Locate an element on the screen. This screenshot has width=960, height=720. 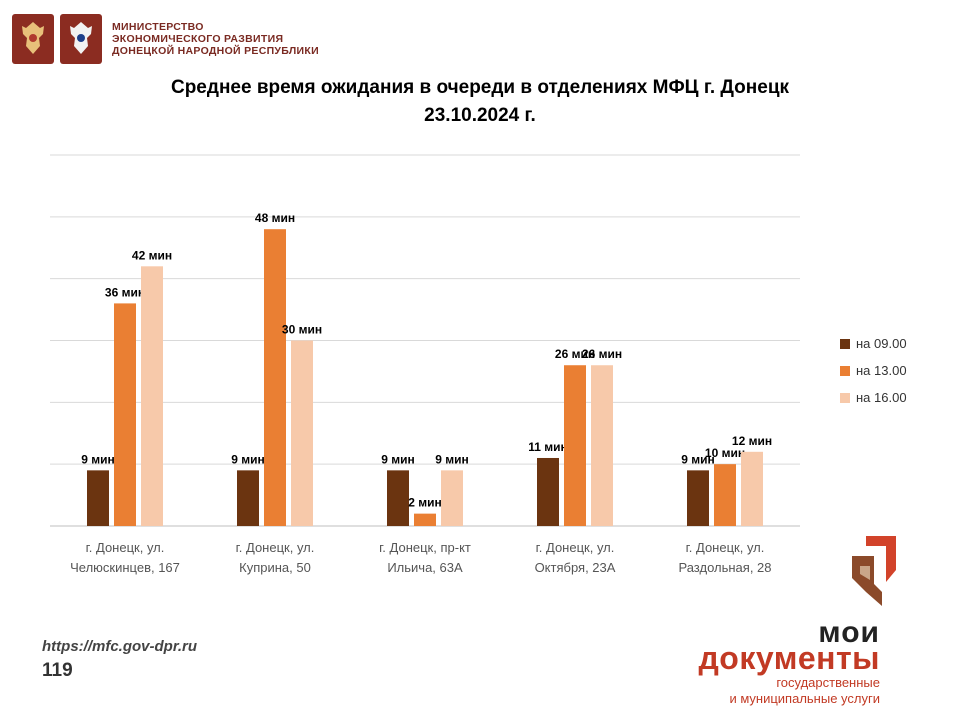
category-label: Куприна, 50 is located at coordinates (275, 567).